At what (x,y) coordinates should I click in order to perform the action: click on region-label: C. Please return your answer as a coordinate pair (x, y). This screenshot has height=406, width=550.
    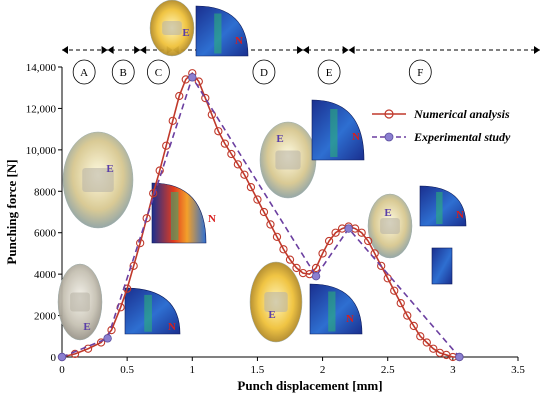
    Looking at the image, I should click on (158, 73).